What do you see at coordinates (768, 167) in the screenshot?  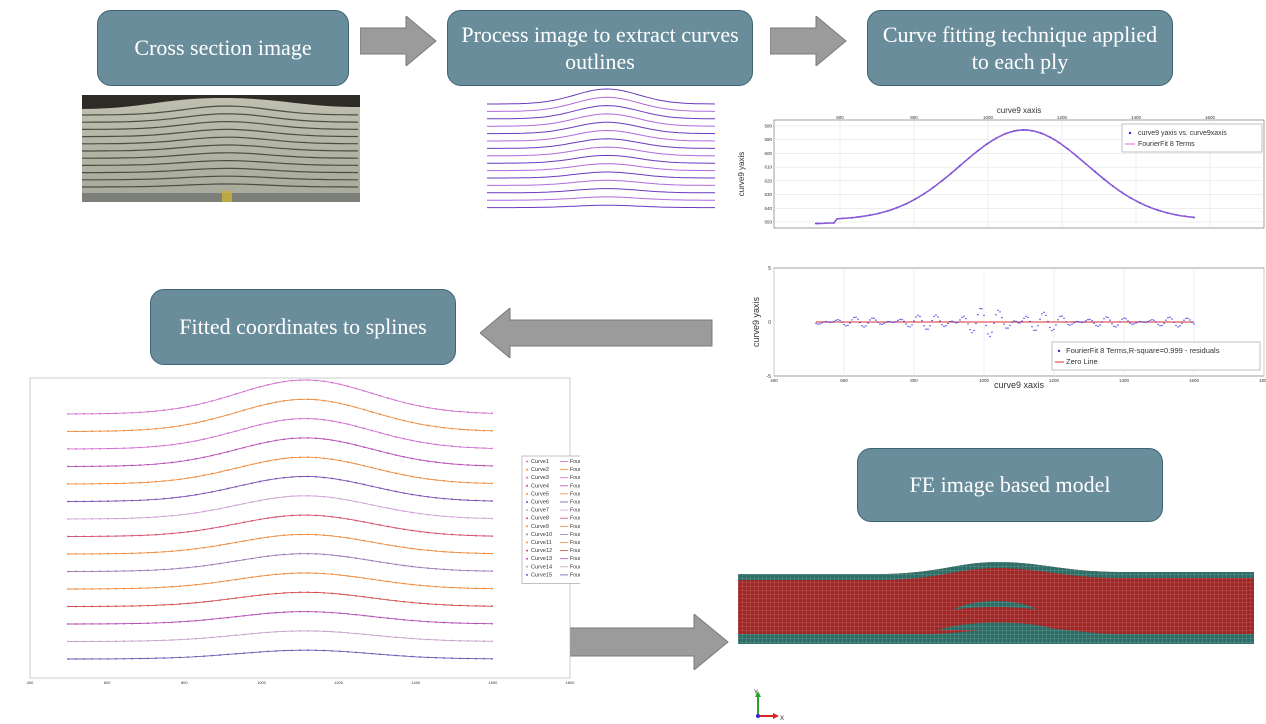 I see `fit-plot-ytick: 610` at bounding box center [768, 167].